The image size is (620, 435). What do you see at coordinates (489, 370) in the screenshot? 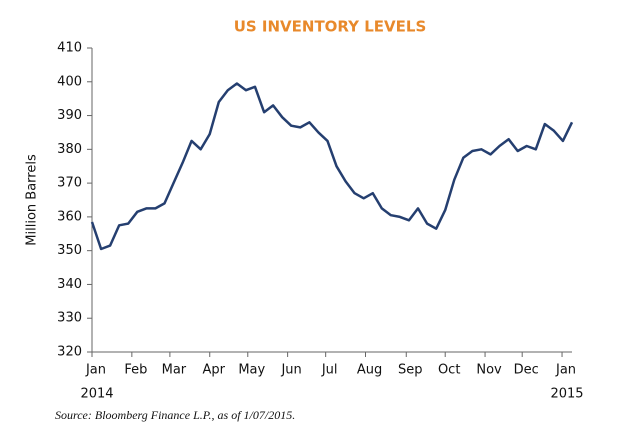
I see `x-tick-label: Nov` at bounding box center [489, 370].